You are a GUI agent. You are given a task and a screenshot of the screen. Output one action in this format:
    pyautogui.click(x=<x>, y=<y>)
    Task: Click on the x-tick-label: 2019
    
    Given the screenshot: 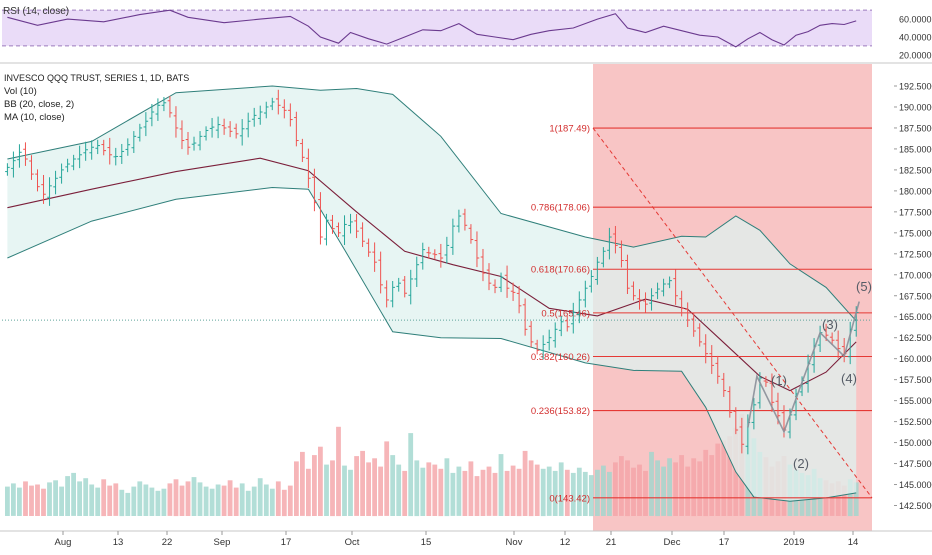 What is the action you would take?
    pyautogui.click(x=793, y=542)
    